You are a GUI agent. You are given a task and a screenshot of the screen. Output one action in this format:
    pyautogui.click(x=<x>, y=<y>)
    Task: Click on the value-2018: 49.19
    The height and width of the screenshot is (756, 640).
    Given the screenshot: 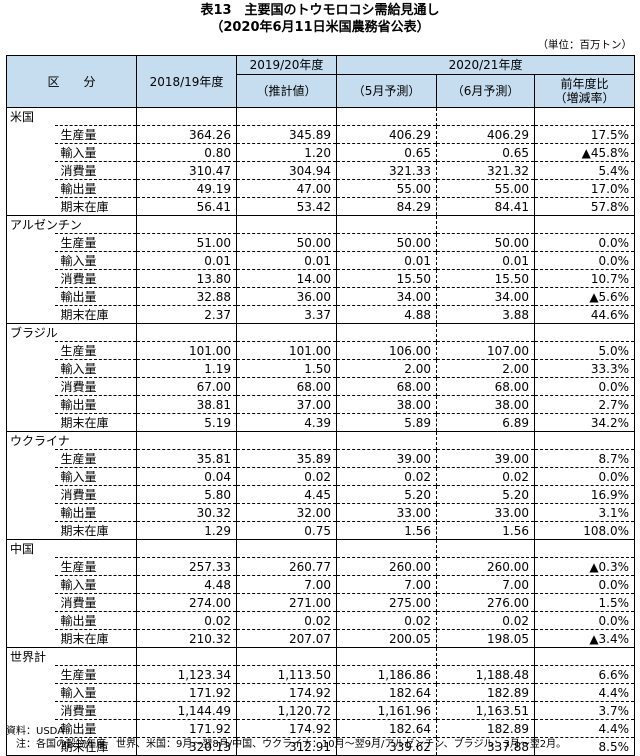 What is the action you would take?
    pyautogui.click(x=186, y=188)
    